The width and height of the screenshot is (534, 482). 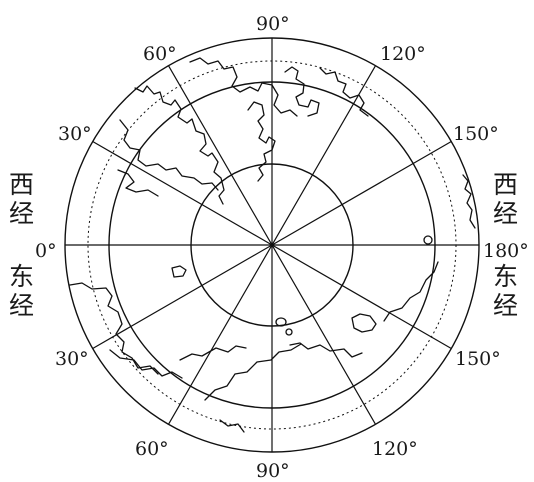 What do you see at coordinates (505, 276) in the screenshot?
I see `east-label-right-1: 东` at bounding box center [505, 276].